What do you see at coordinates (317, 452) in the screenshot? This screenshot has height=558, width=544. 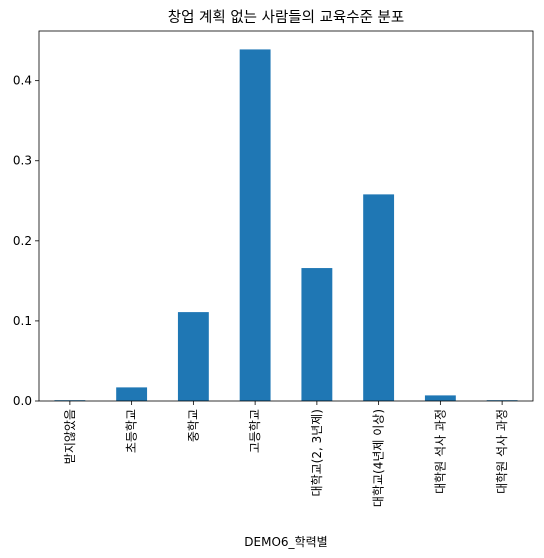 I see `x-tick-label: 대학교(2, 3년제)` at bounding box center [317, 452].